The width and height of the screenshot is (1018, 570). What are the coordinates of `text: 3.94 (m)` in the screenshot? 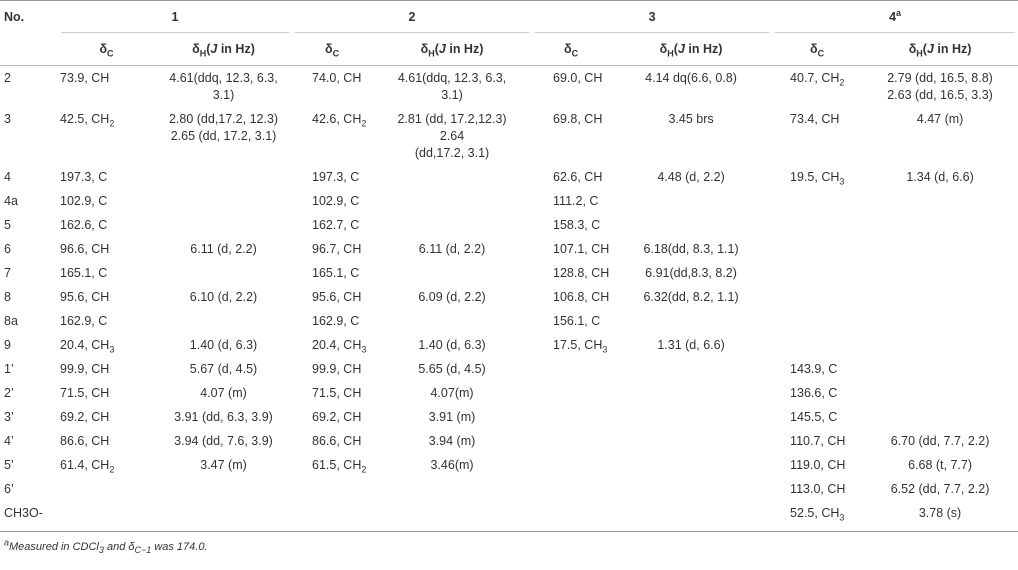 It's located at (452, 440).